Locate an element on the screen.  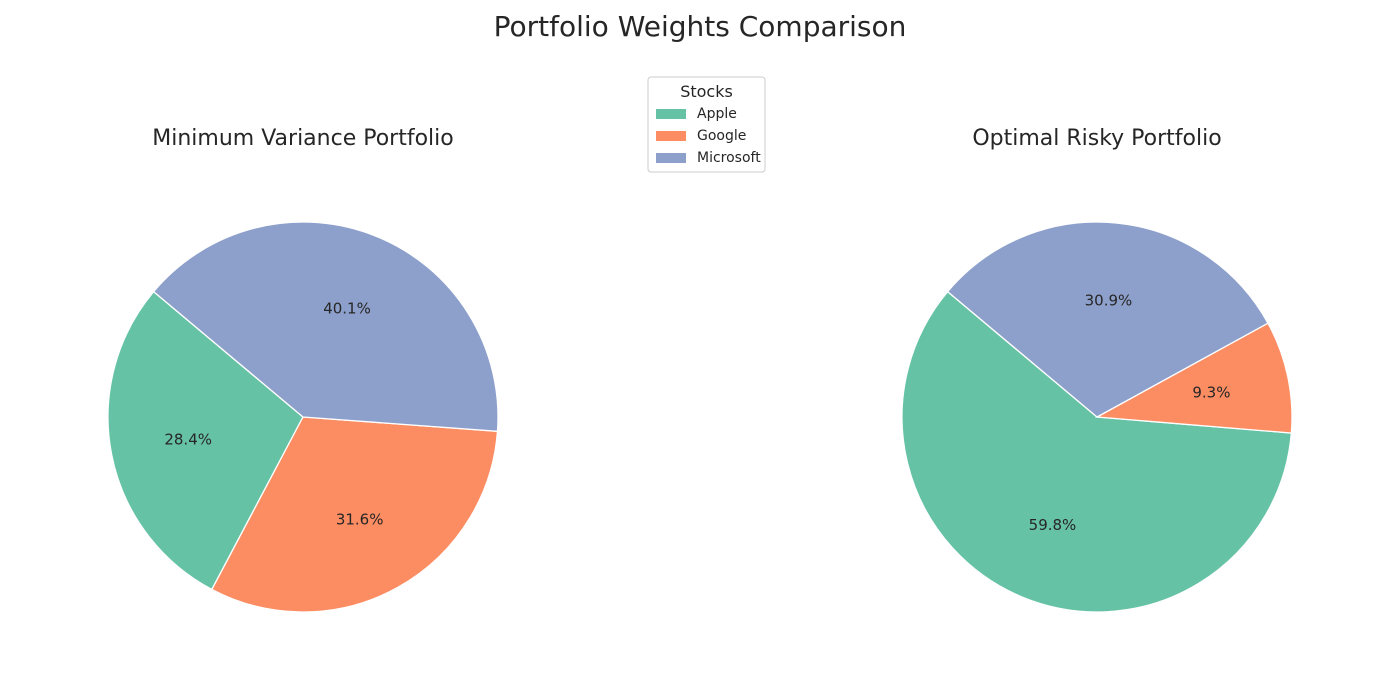
legend-swatch-microsoft is located at coordinates (671, 158).